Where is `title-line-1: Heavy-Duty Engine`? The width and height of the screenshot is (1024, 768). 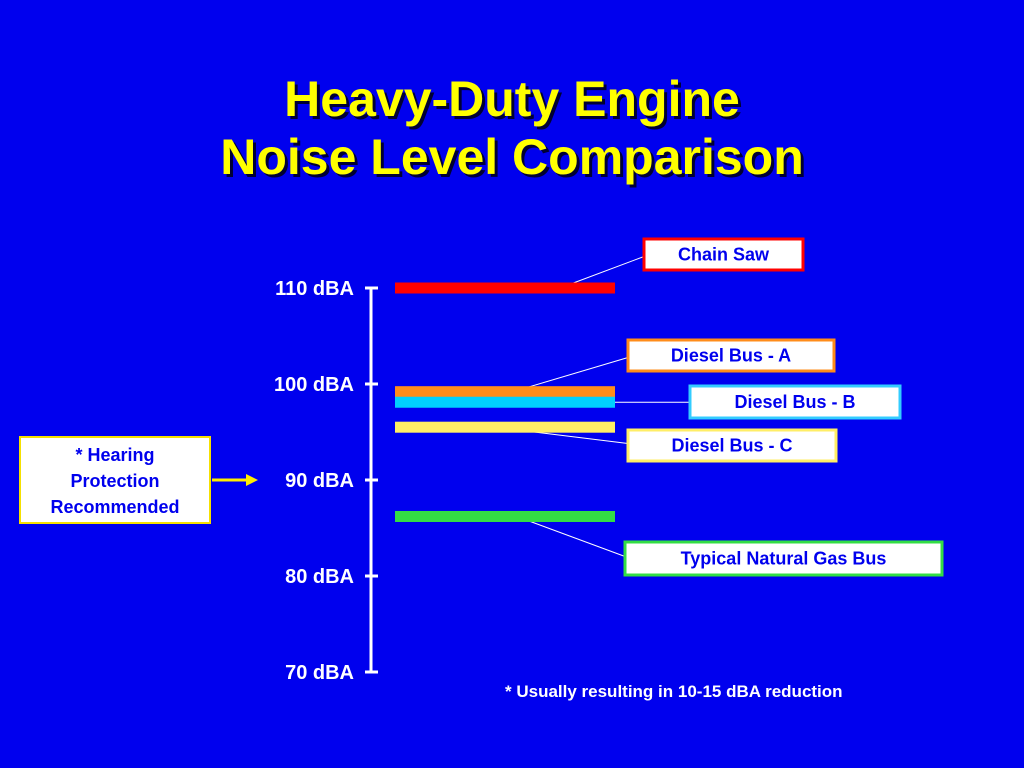
title-line-1: Heavy-Duty Engine is located at coordinates (512, 99).